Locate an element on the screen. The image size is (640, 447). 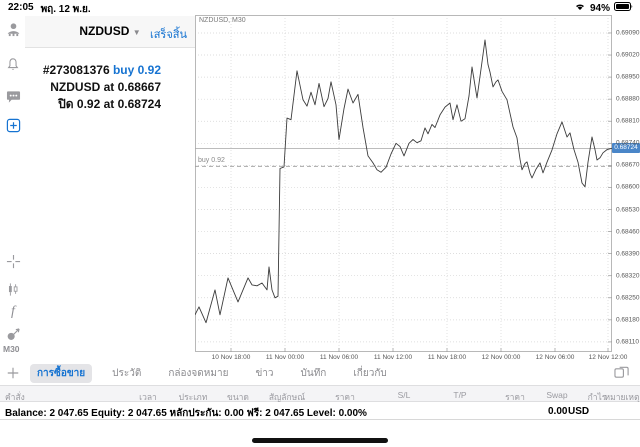
crosshair-icon is located at coordinates (13, 261).